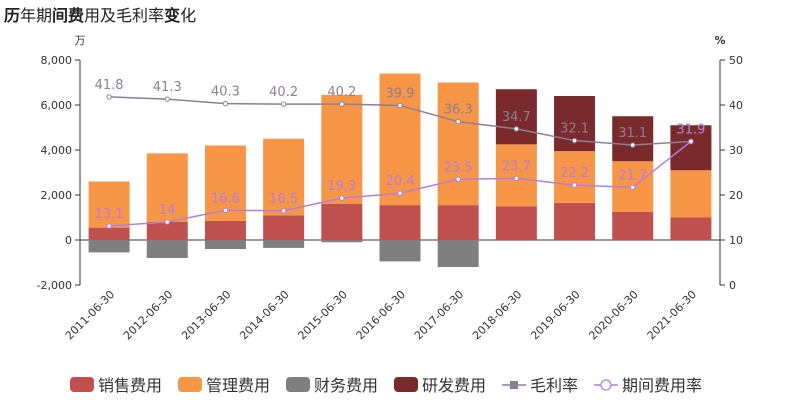 This screenshot has height=400, width=800. Describe the element at coordinates (632, 175) in the screenshot. I see `data-label-期间费用率: 21.7` at that location.